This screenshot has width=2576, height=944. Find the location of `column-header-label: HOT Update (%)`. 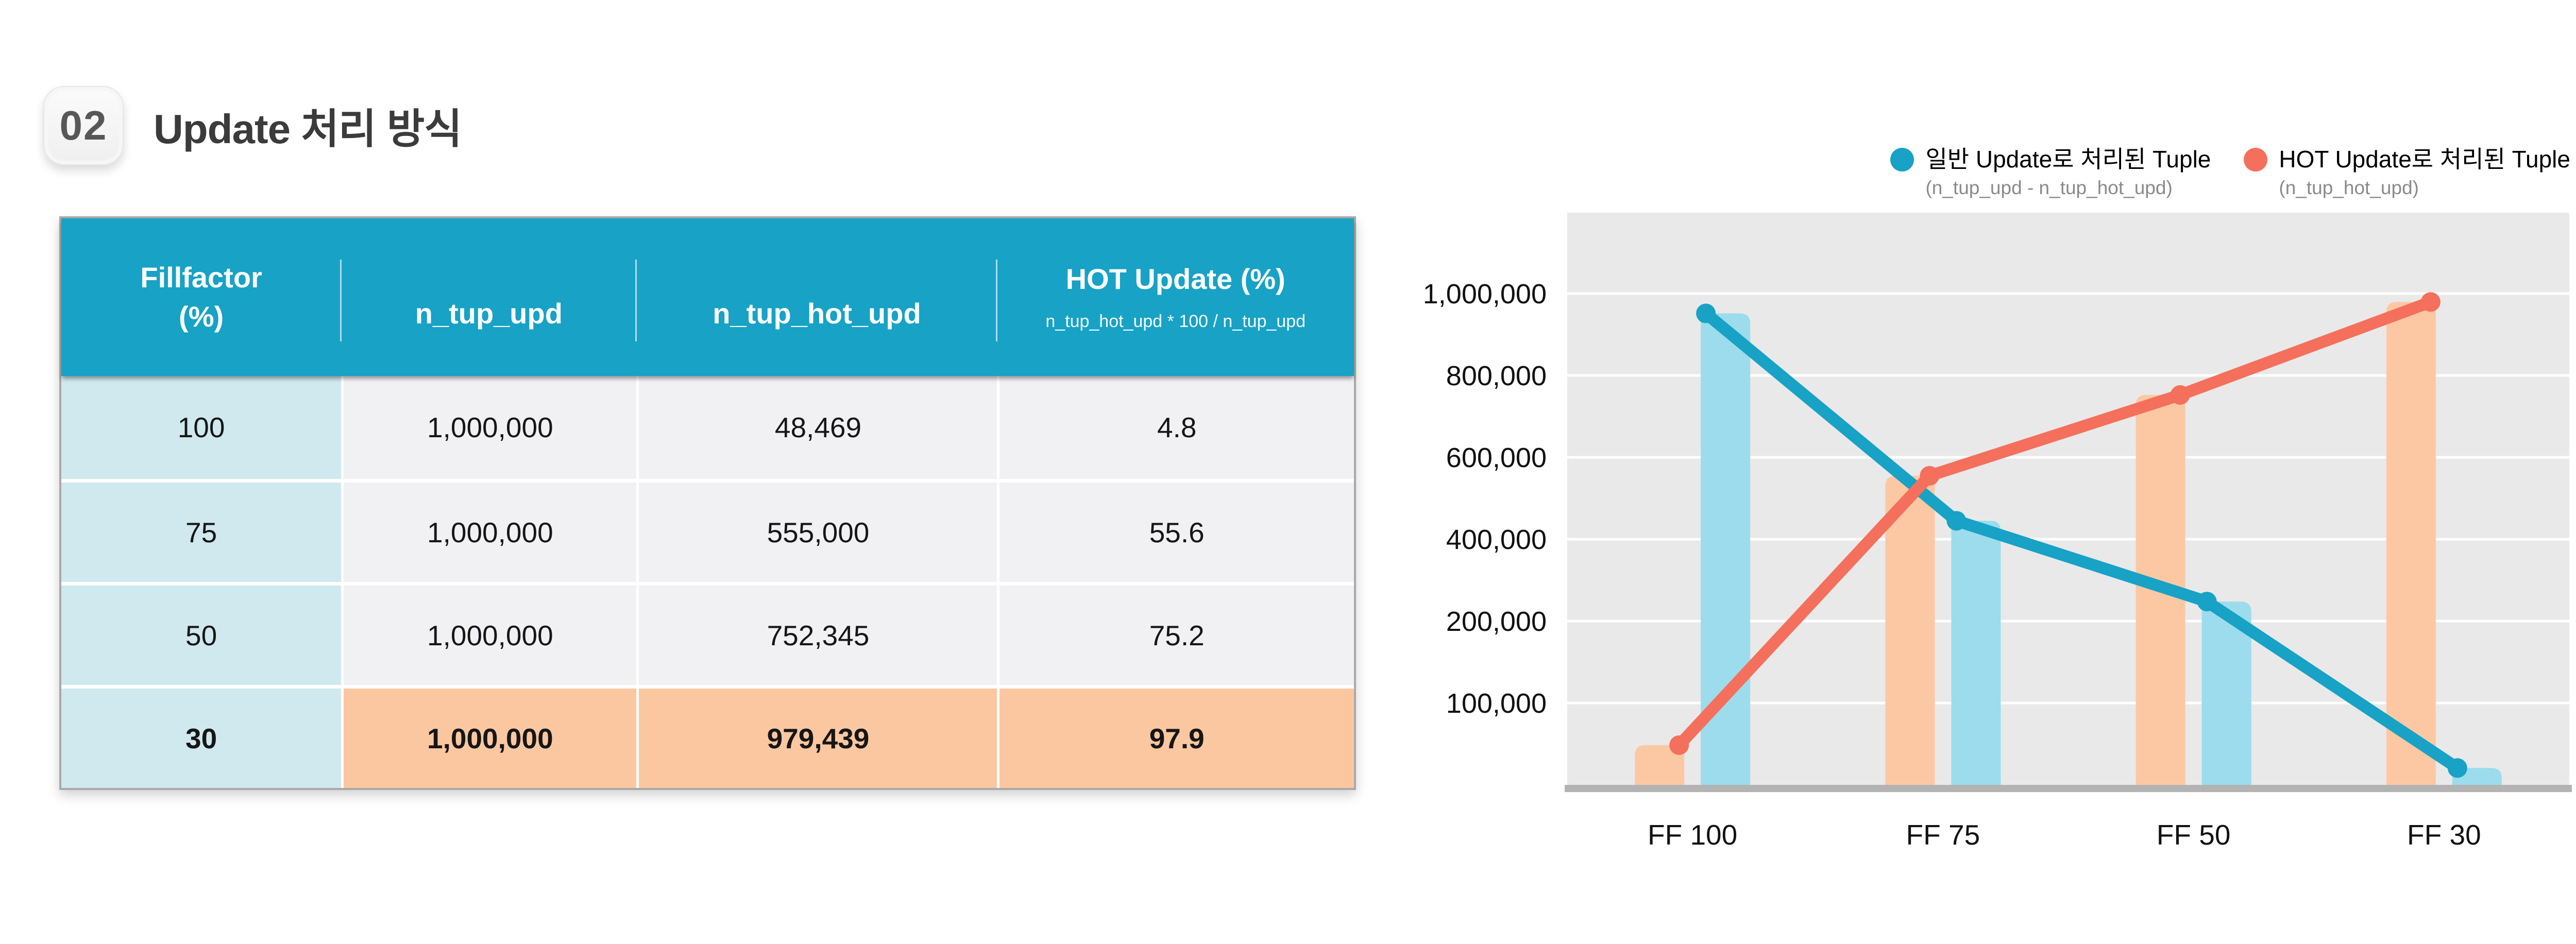

column-header-label: HOT Update (%) is located at coordinates (1175, 278).